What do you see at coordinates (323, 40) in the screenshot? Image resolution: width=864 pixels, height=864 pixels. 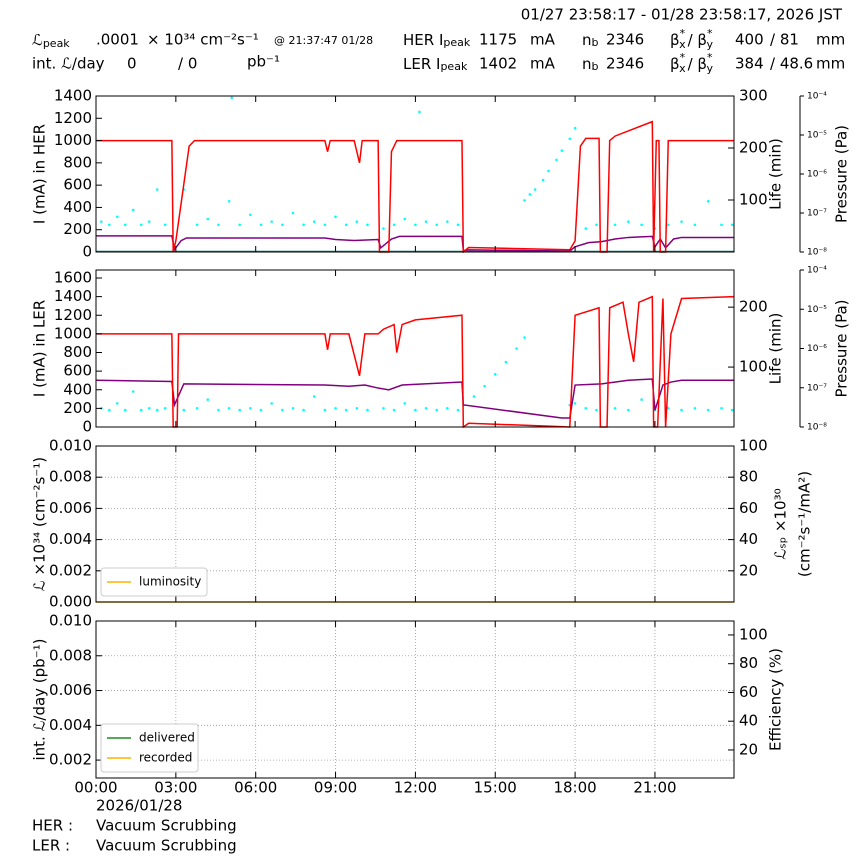 I see `lum-peak-time: @ 21:37:47 01/28` at bounding box center [323, 40].